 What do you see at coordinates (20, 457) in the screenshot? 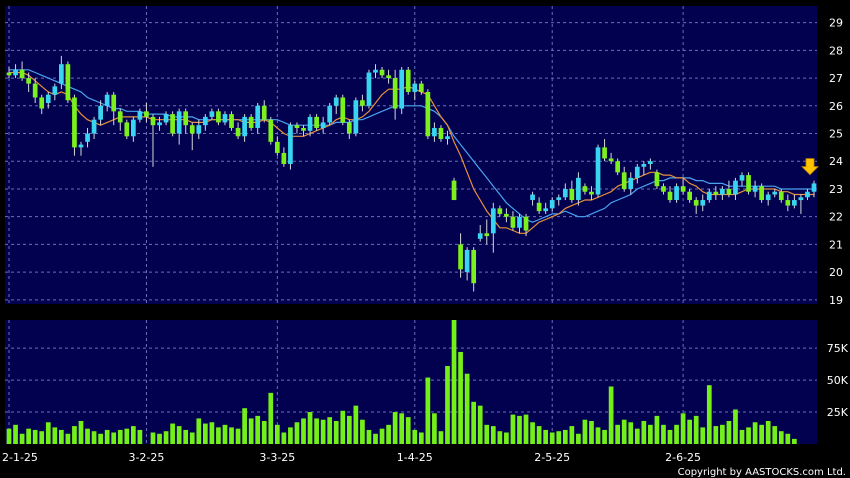
I see `date-tick-label: 2-1-25` at bounding box center [20, 457].